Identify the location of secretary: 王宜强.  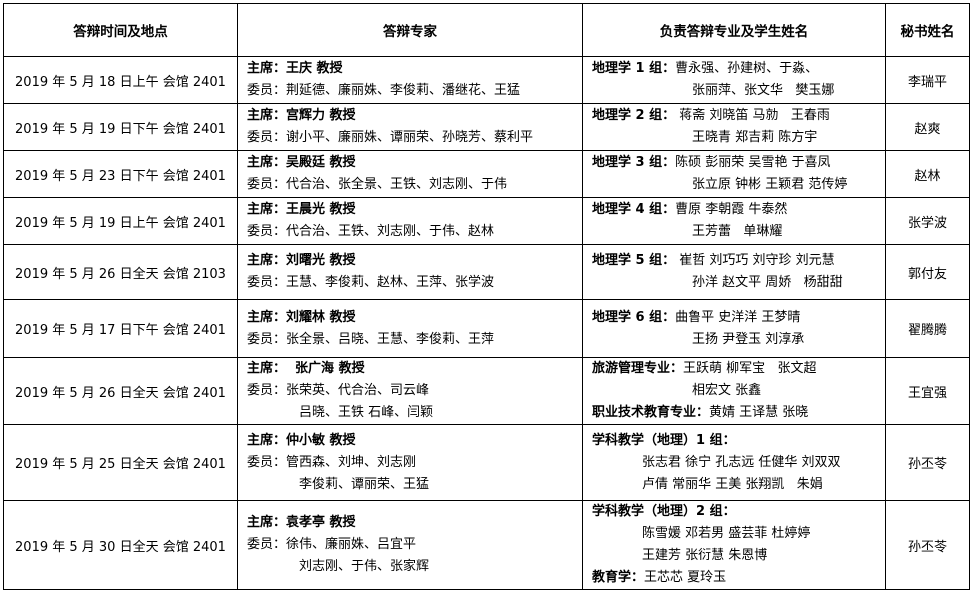
(927, 391).